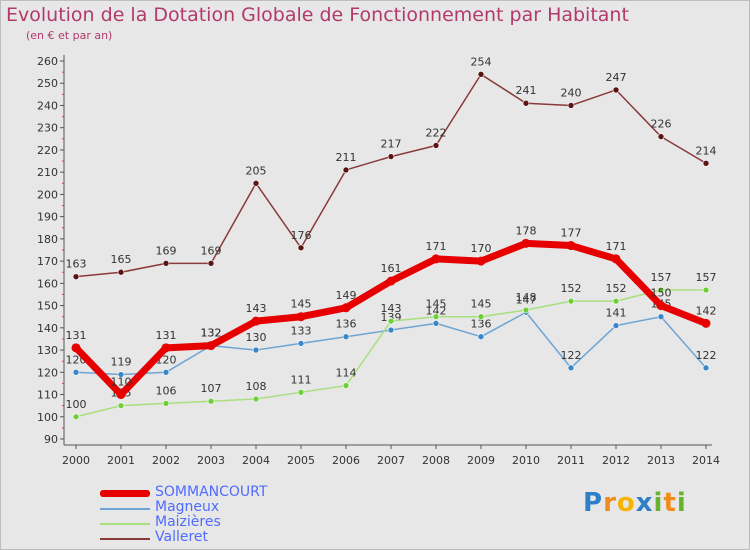  Describe the element at coordinates (571, 355) in the screenshot. I see `data-label: 122` at that location.